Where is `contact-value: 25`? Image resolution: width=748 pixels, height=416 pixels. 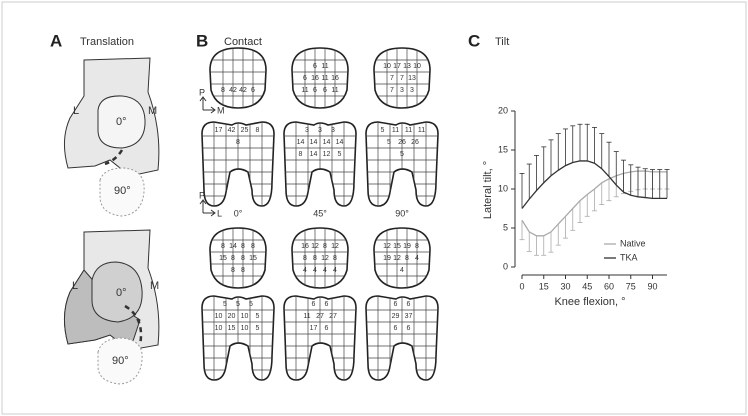 contact-value: 25 is located at coordinates (245, 130).